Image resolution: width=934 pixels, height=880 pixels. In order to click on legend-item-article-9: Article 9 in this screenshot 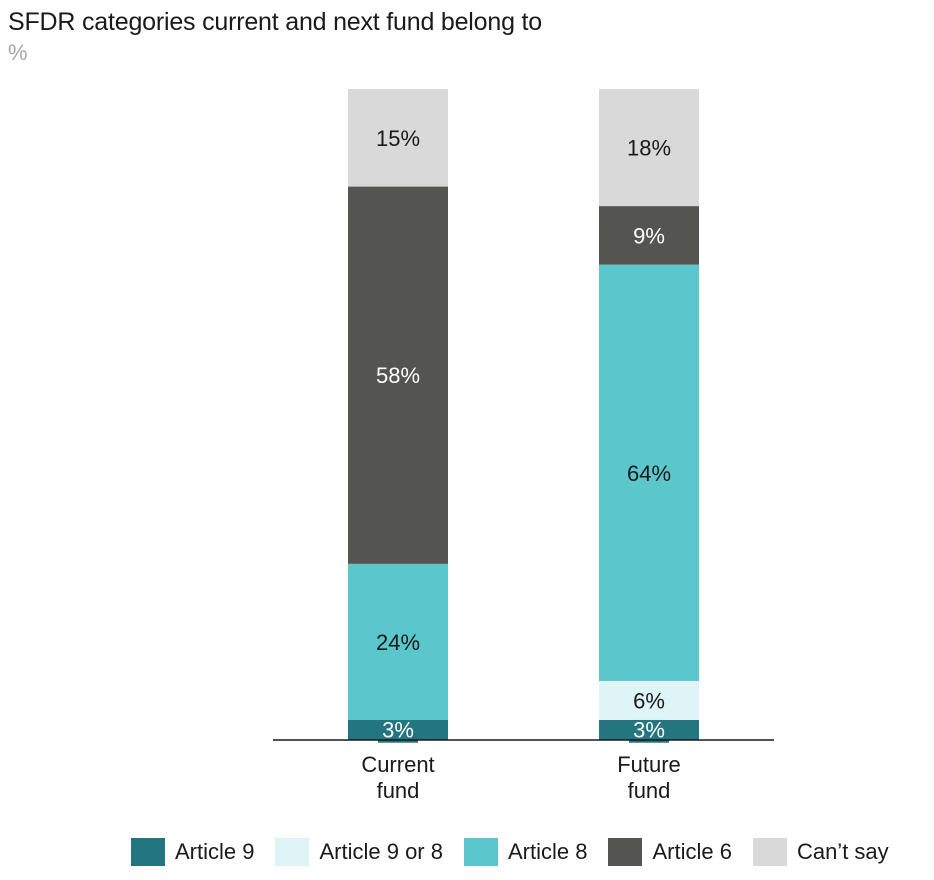, I will do `click(192, 852)`.